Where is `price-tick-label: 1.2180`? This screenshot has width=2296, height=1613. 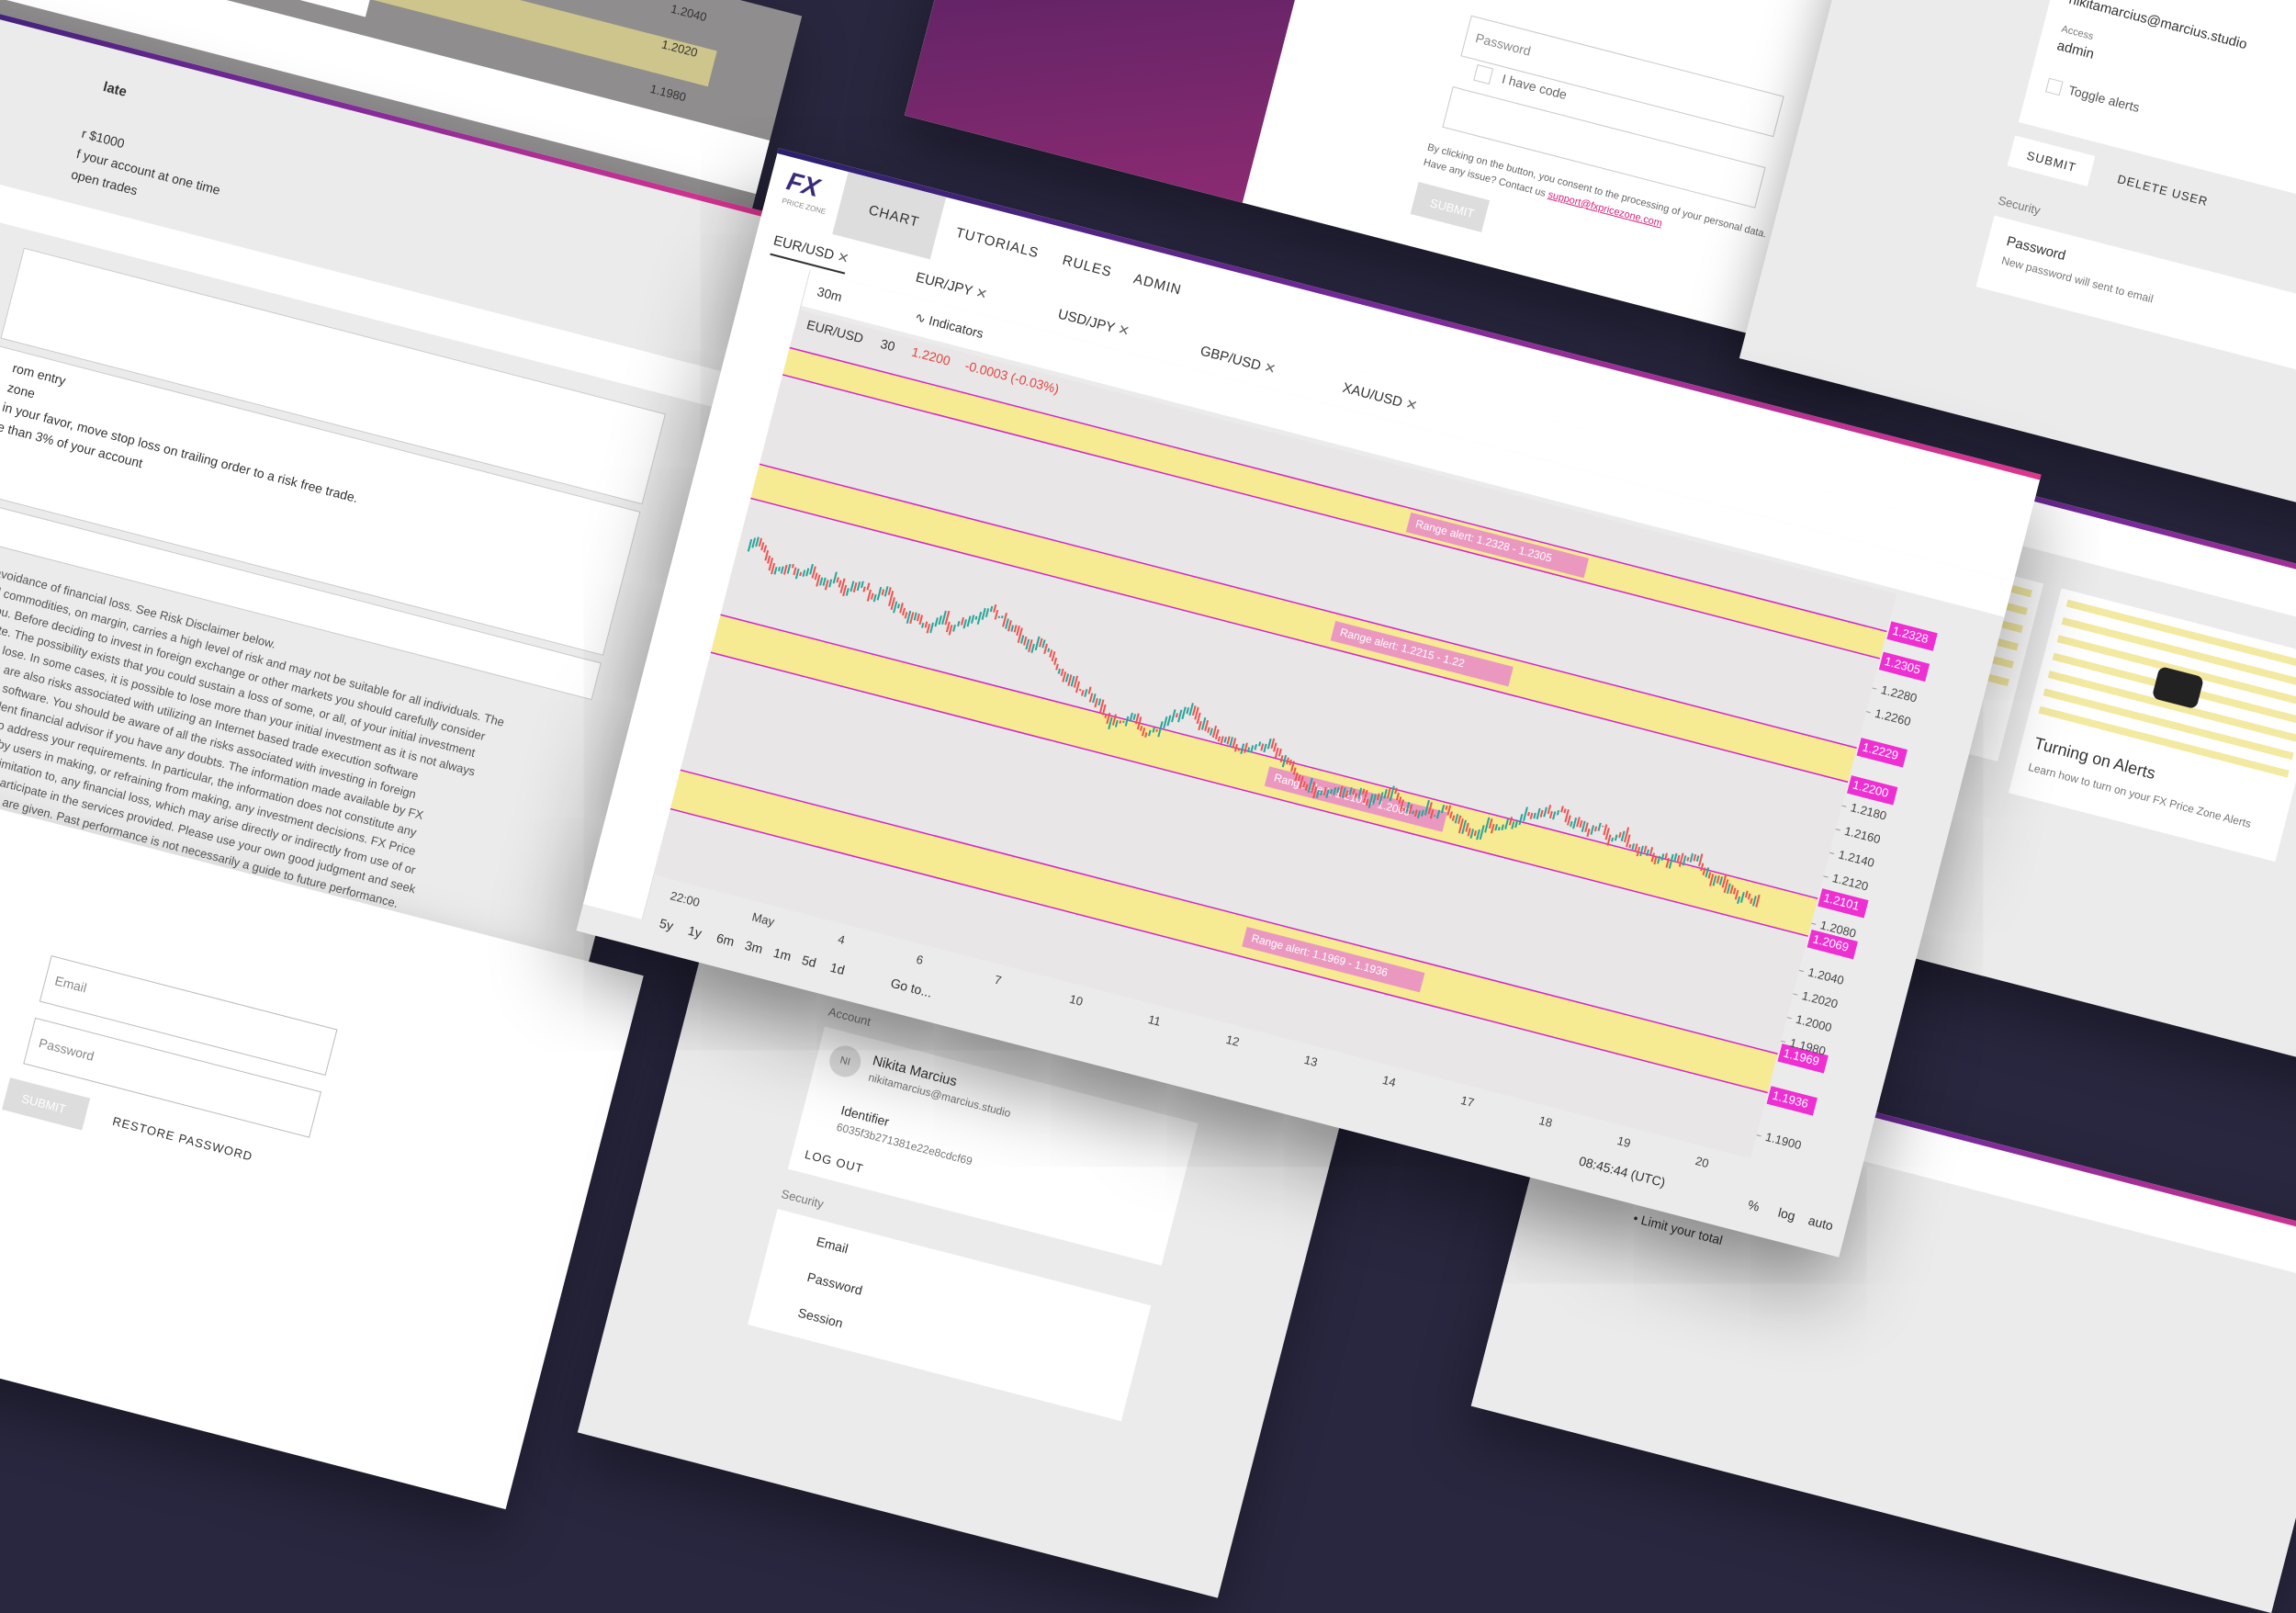 price-tick-label: 1.2180 is located at coordinates (1869, 811).